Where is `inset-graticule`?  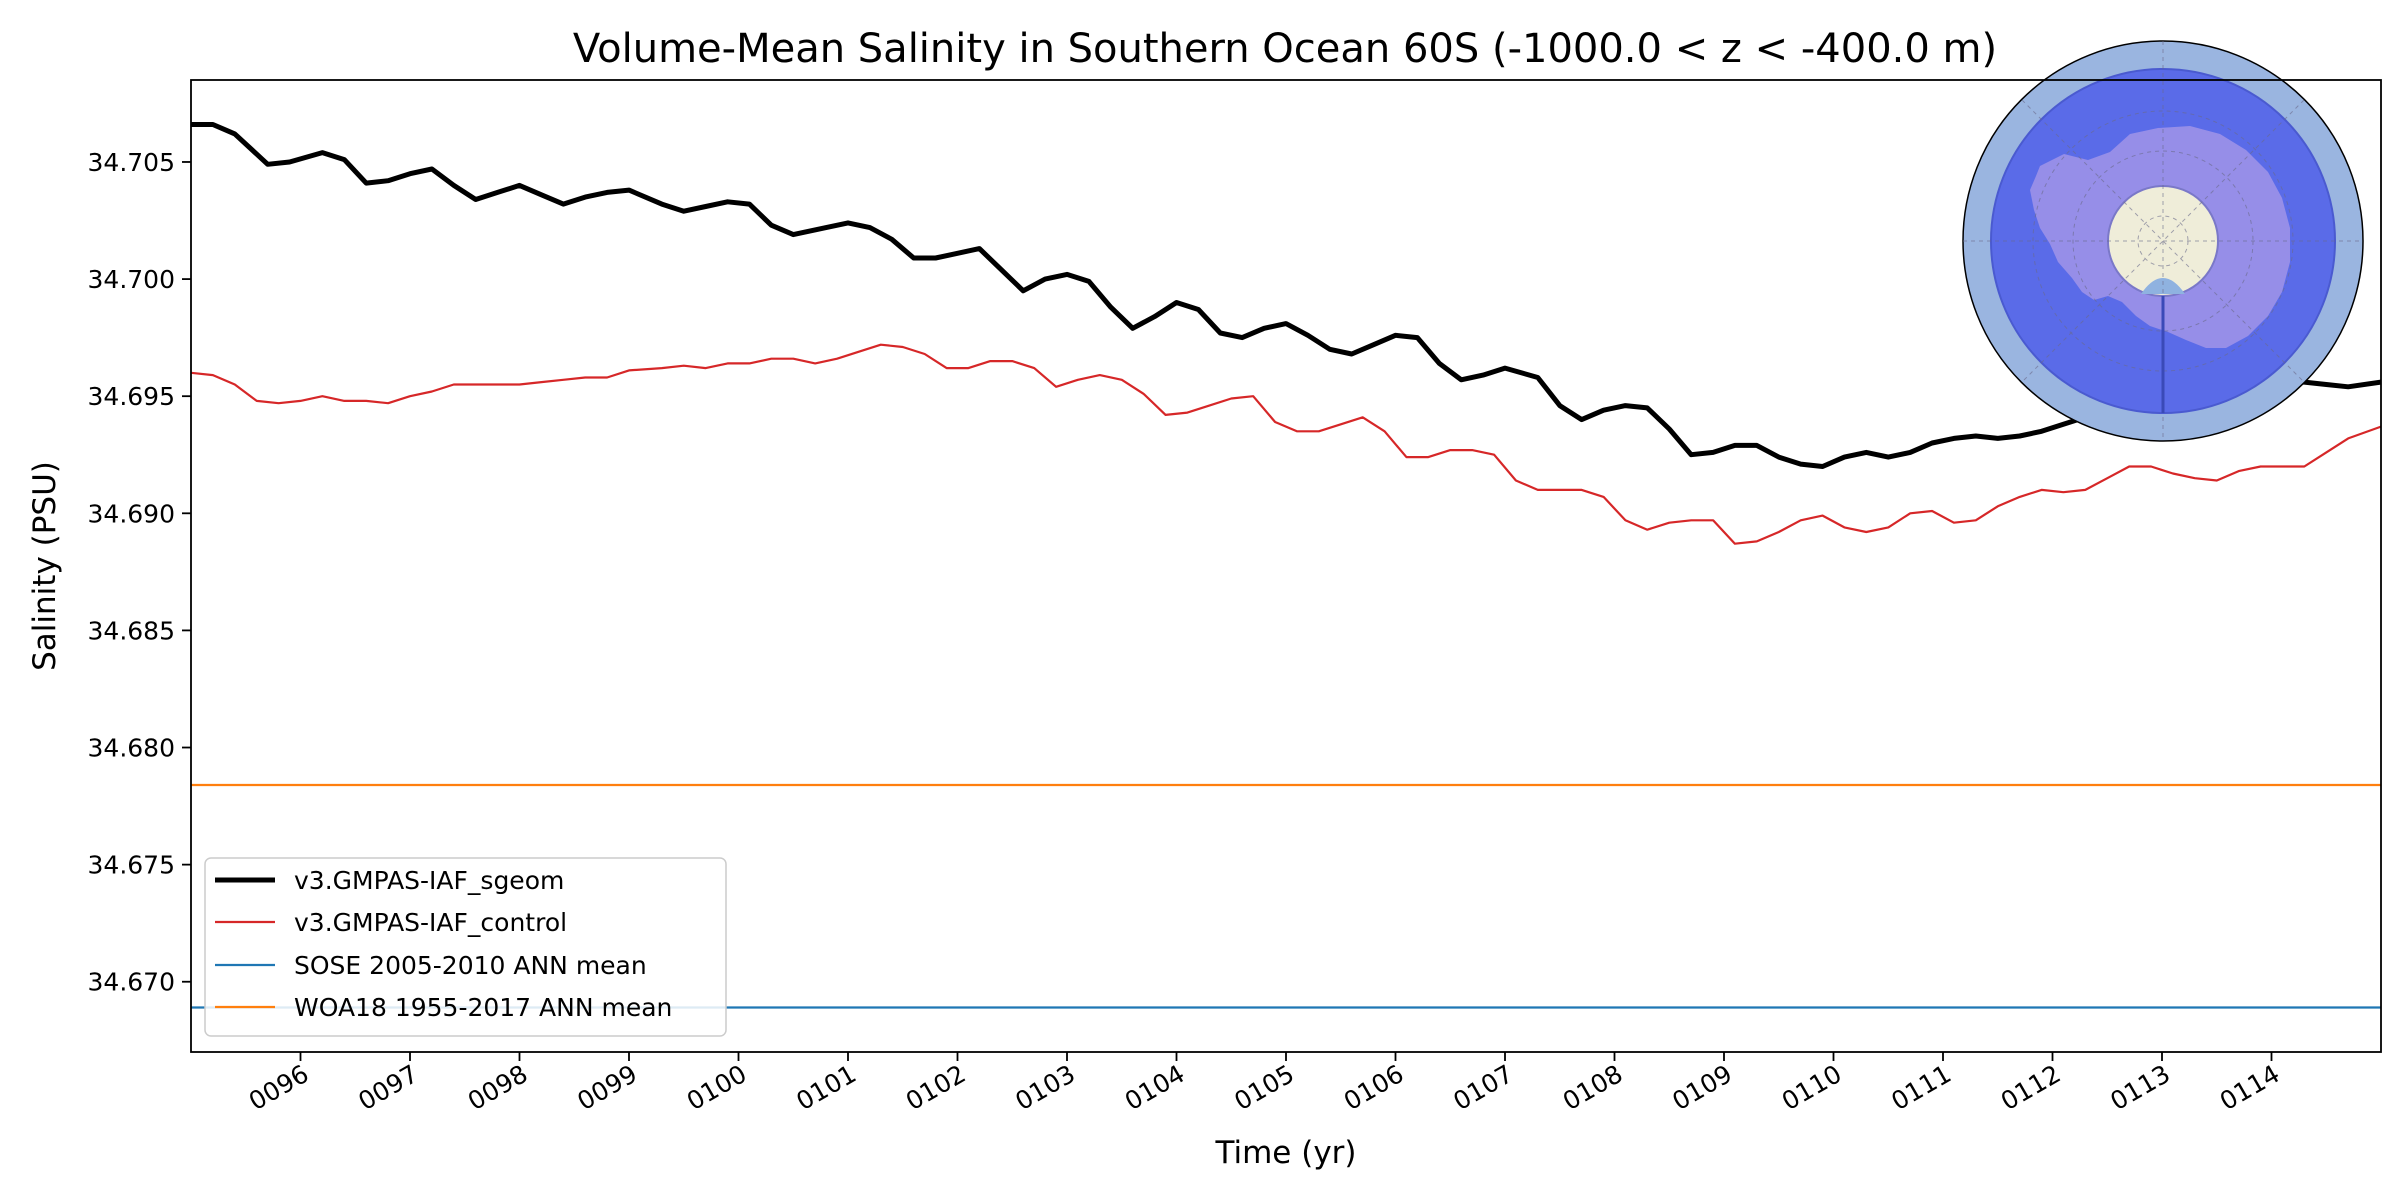 inset-graticule is located at coordinates (2163, 241).